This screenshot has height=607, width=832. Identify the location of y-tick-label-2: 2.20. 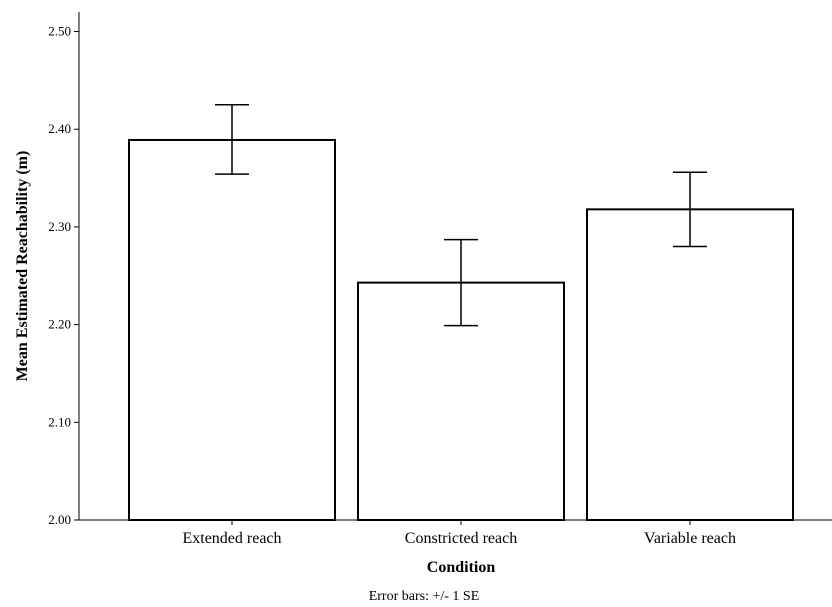
(59, 324).